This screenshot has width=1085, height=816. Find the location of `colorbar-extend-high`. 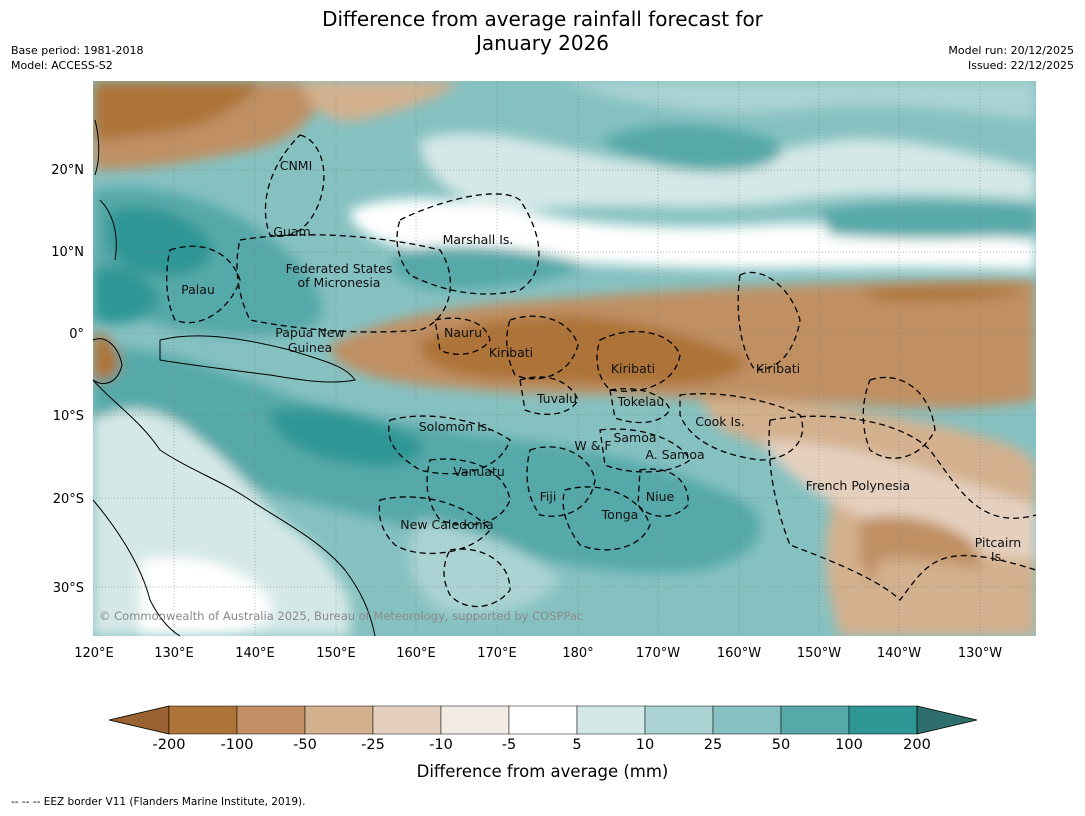

colorbar-extend-high is located at coordinates (947, 720).